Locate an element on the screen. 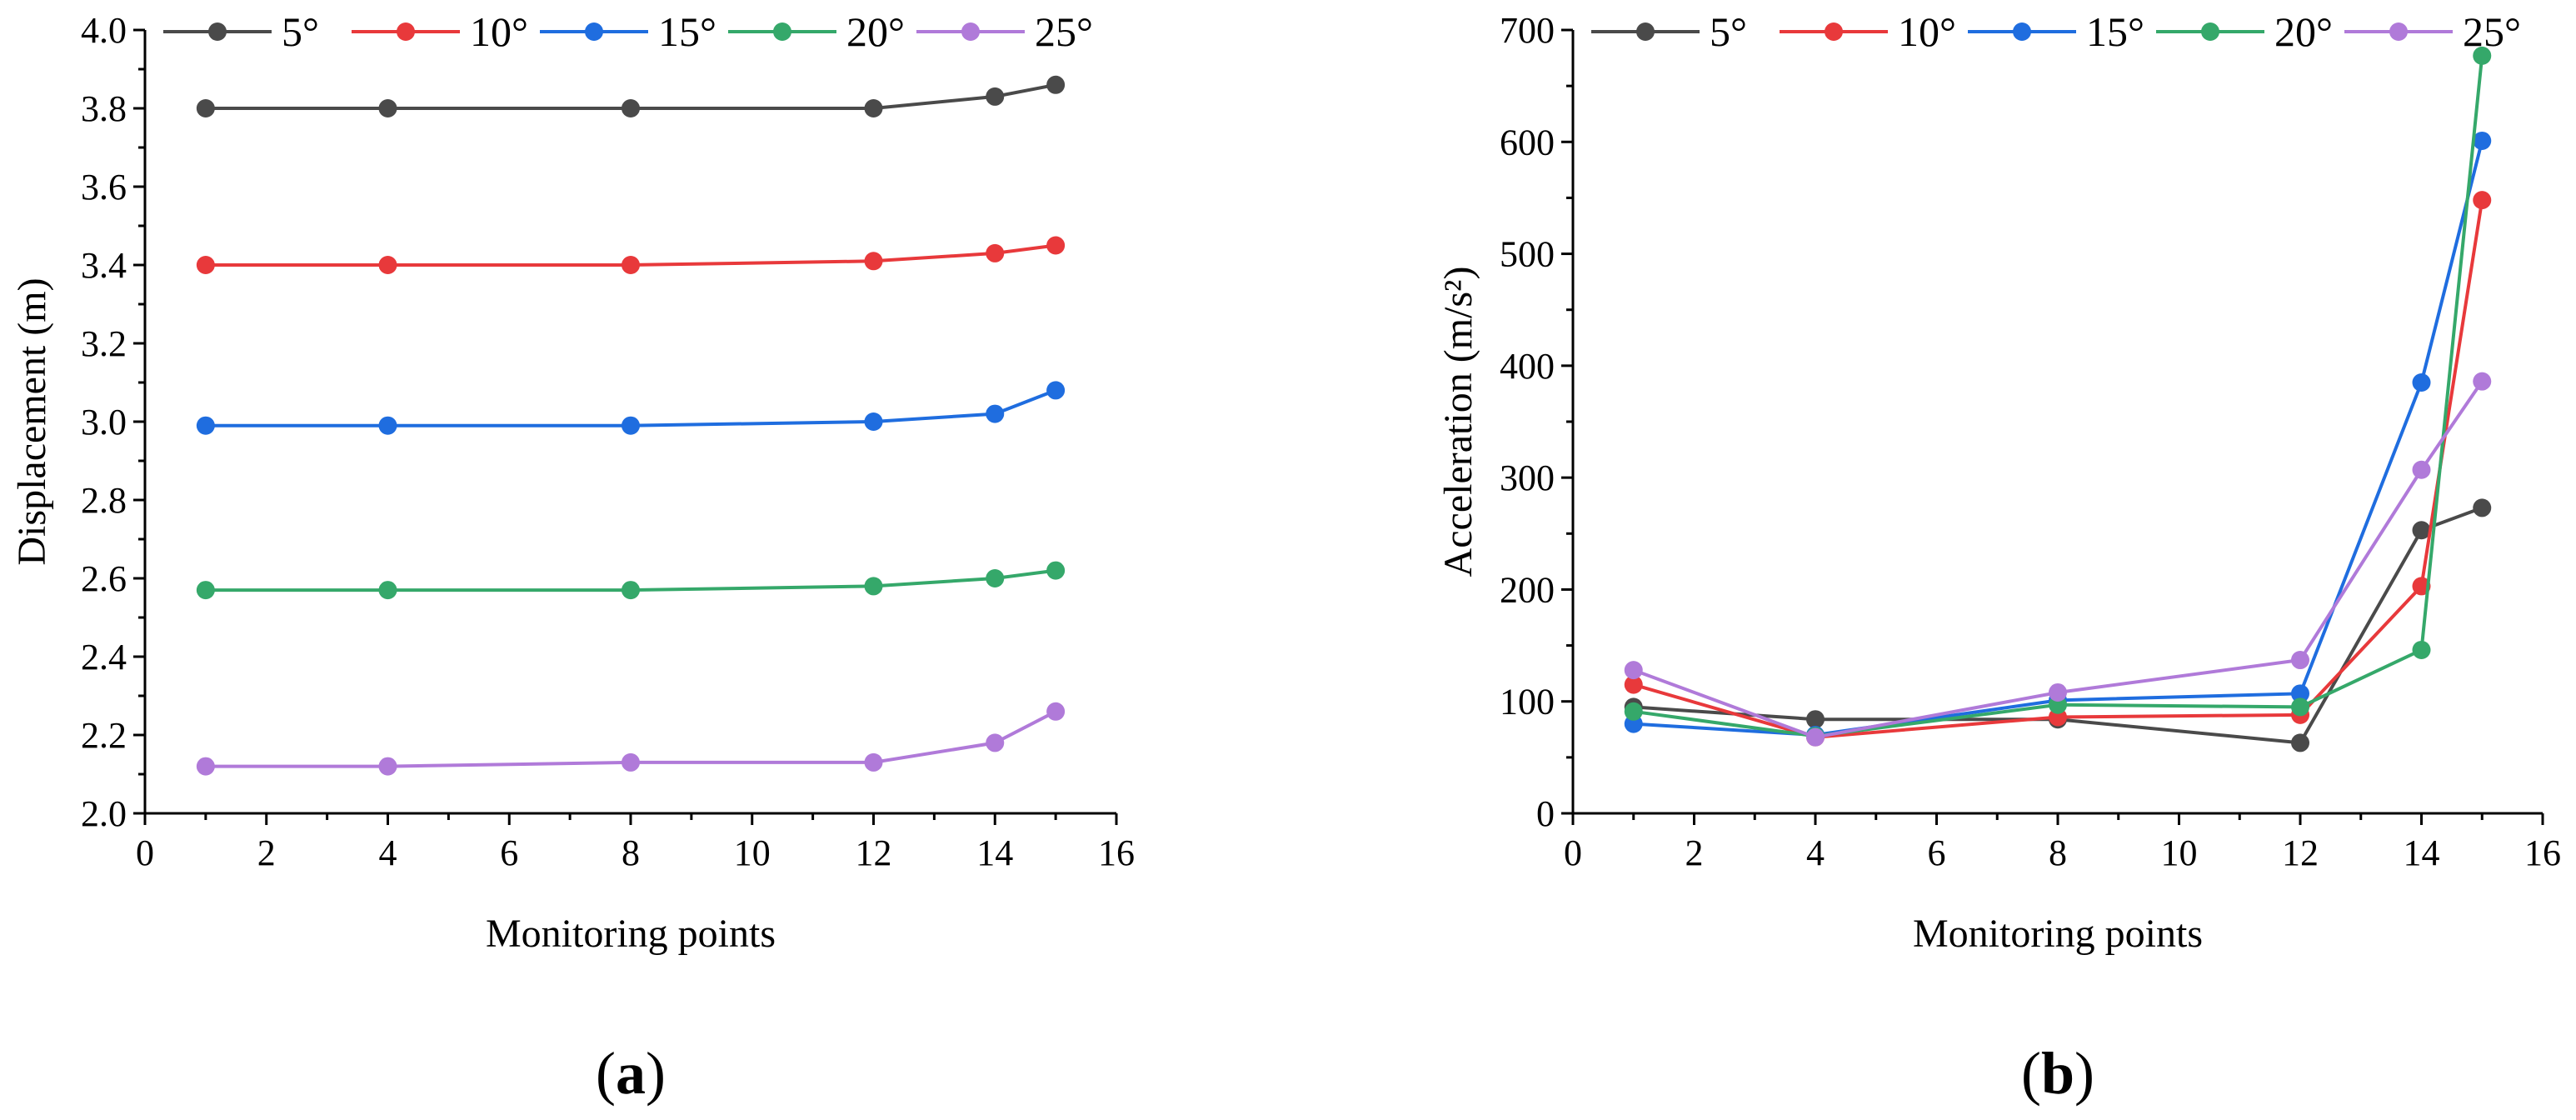  x-tick-label: 12 is located at coordinates (2300, 852).